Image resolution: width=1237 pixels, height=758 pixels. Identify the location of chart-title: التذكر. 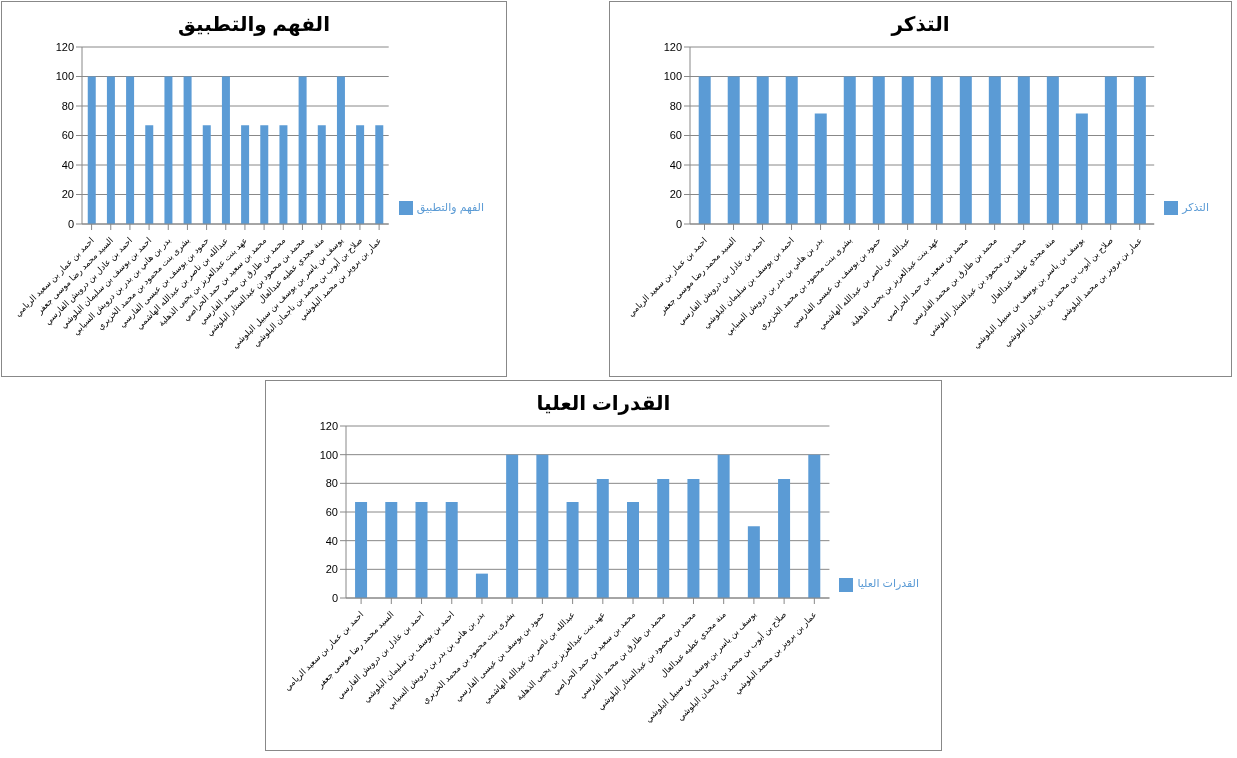
(920, 25).